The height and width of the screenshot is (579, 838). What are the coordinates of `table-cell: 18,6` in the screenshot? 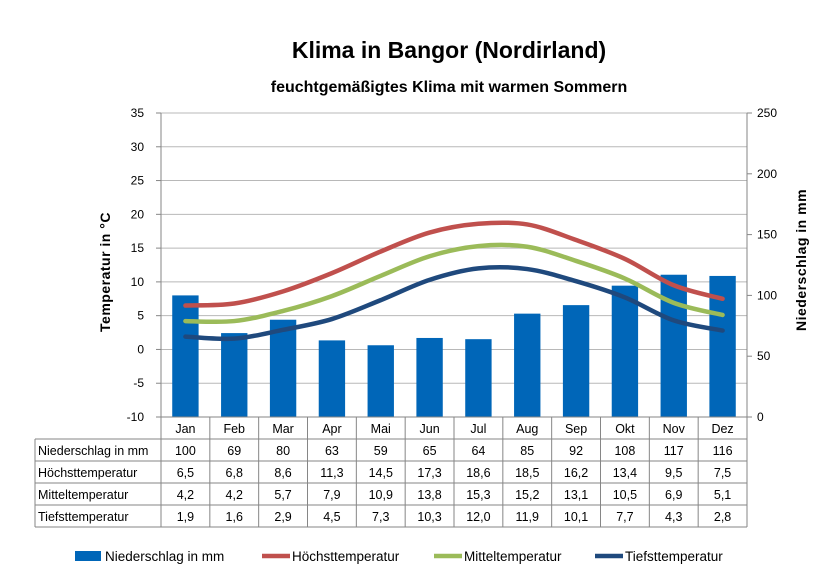 It's located at (478, 473).